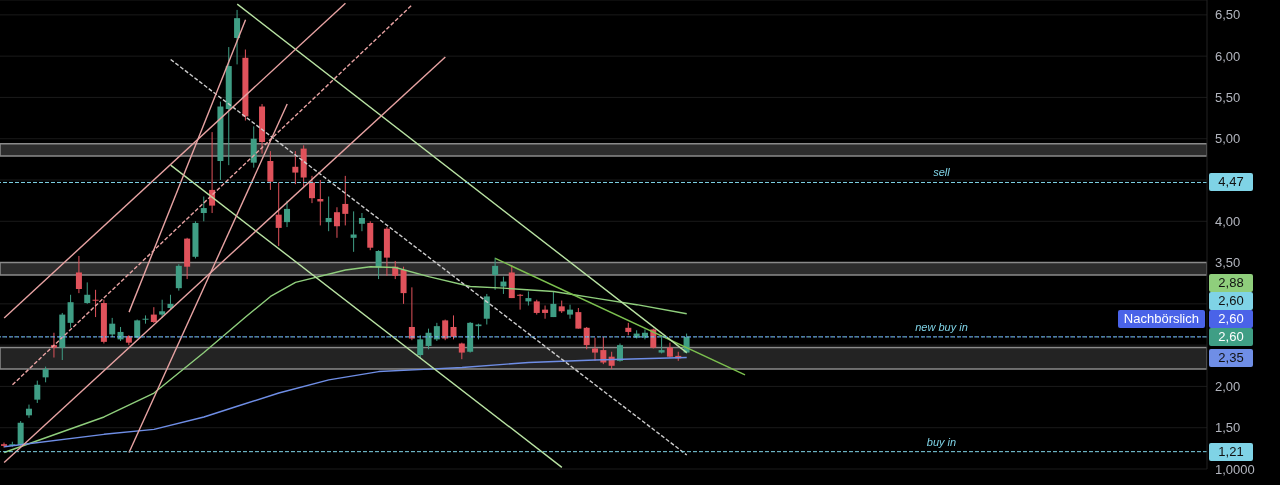  What do you see at coordinates (1228, 139) in the screenshot?
I see `y-tick-label: 5,00` at bounding box center [1228, 139].